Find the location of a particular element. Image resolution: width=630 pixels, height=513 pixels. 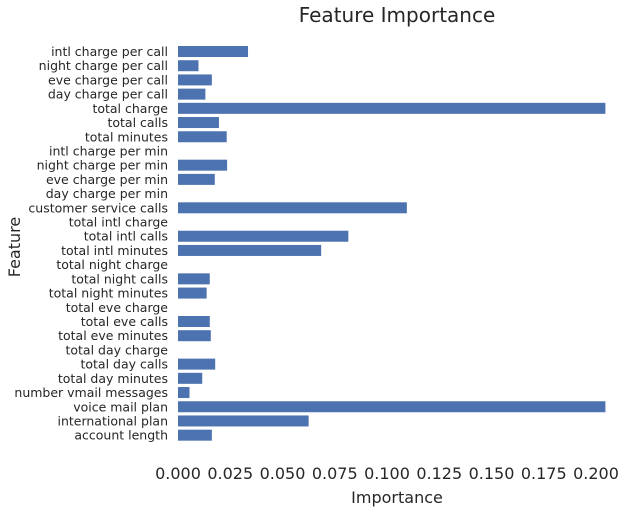

y-tick-label: total minutes is located at coordinates (126, 136).